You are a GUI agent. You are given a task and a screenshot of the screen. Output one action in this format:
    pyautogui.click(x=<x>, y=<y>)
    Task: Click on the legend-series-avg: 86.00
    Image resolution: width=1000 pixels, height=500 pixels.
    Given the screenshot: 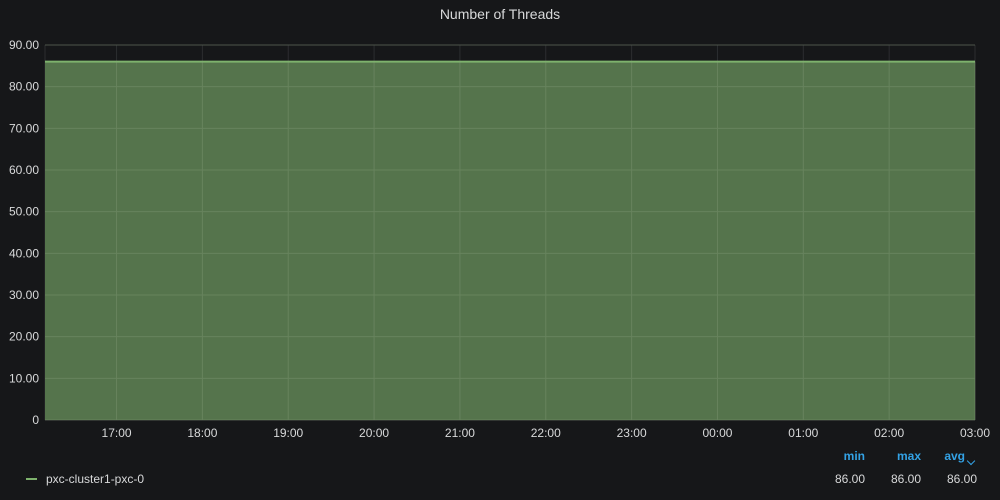 What is the action you would take?
    pyautogui.click(x=961, y=479)
    